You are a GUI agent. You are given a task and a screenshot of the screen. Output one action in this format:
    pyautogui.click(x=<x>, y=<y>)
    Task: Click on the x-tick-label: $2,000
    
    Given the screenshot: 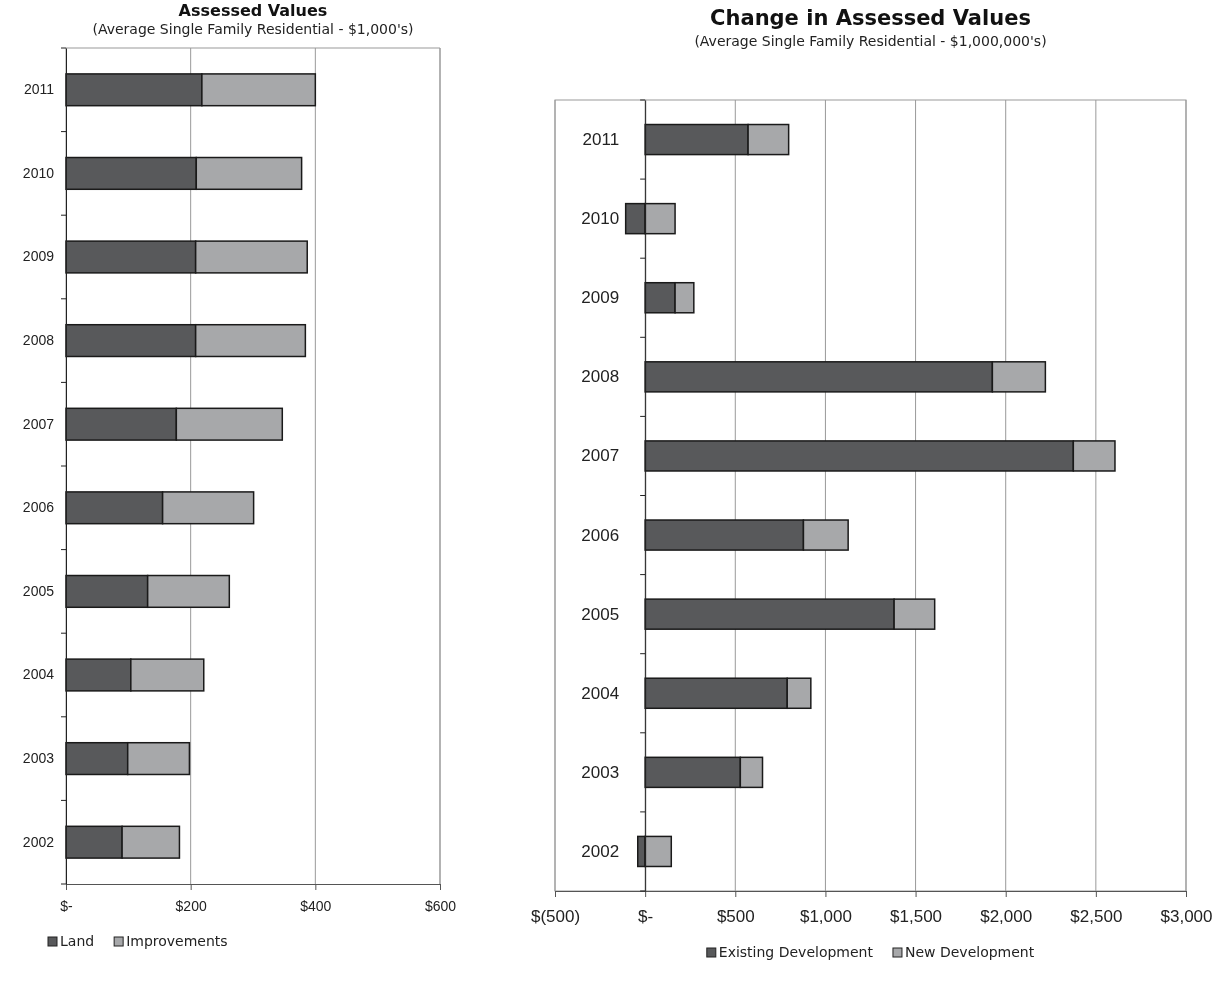 What is the action you would take?
    pyautogui.click(x=1006, y=917)
    